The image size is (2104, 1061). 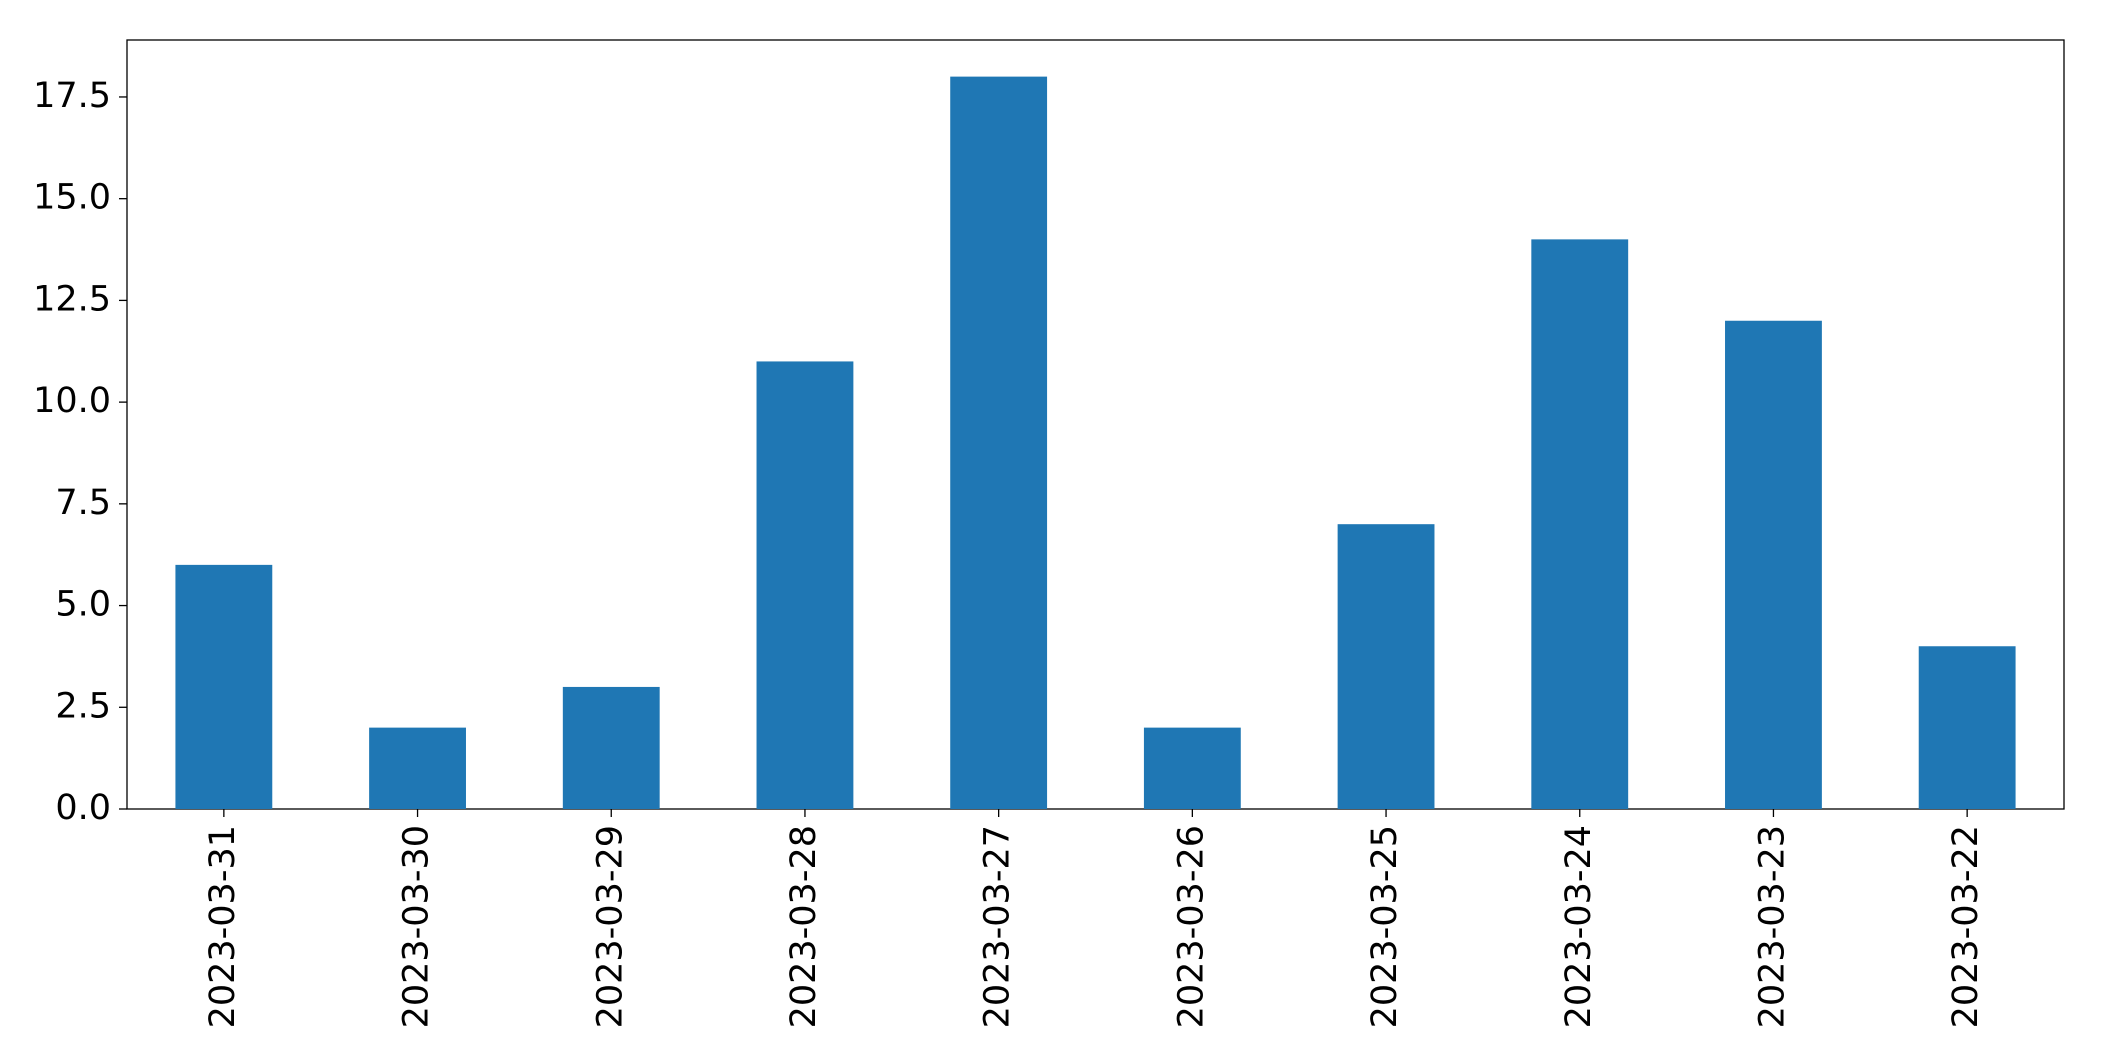 What do you see at coordinates (1966, 926) in the screenshot?
I see `x-tick-label: 2023-03-22` at bounding box center [1966, 926].